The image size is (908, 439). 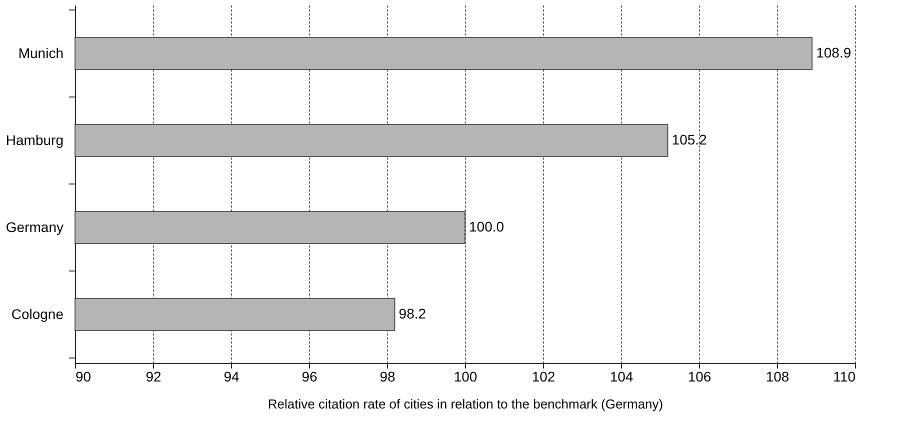 What do you see at coordinates (388, 376) in the screenshot?
I see `x-tick-label: 98` at bounding box center [388, 376].